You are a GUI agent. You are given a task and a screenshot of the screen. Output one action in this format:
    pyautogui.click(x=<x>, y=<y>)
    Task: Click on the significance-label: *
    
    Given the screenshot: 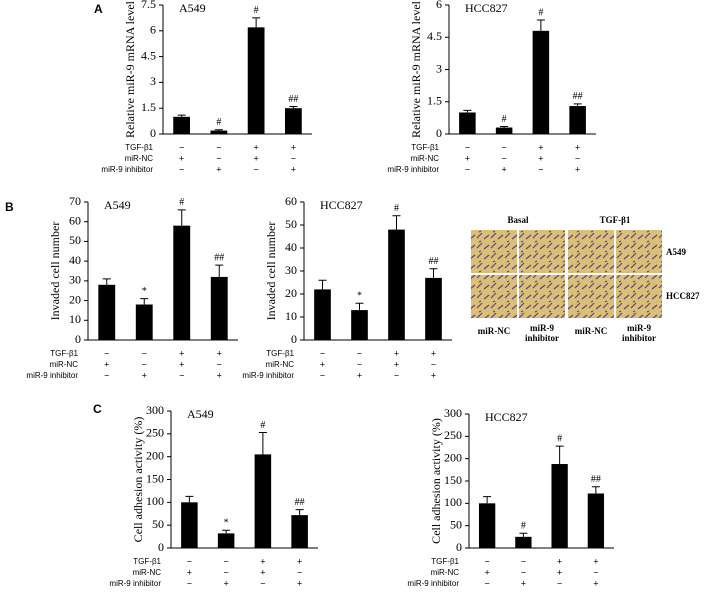 What is the action you would take?
    pyautogui.click(x=144, y=291)
    